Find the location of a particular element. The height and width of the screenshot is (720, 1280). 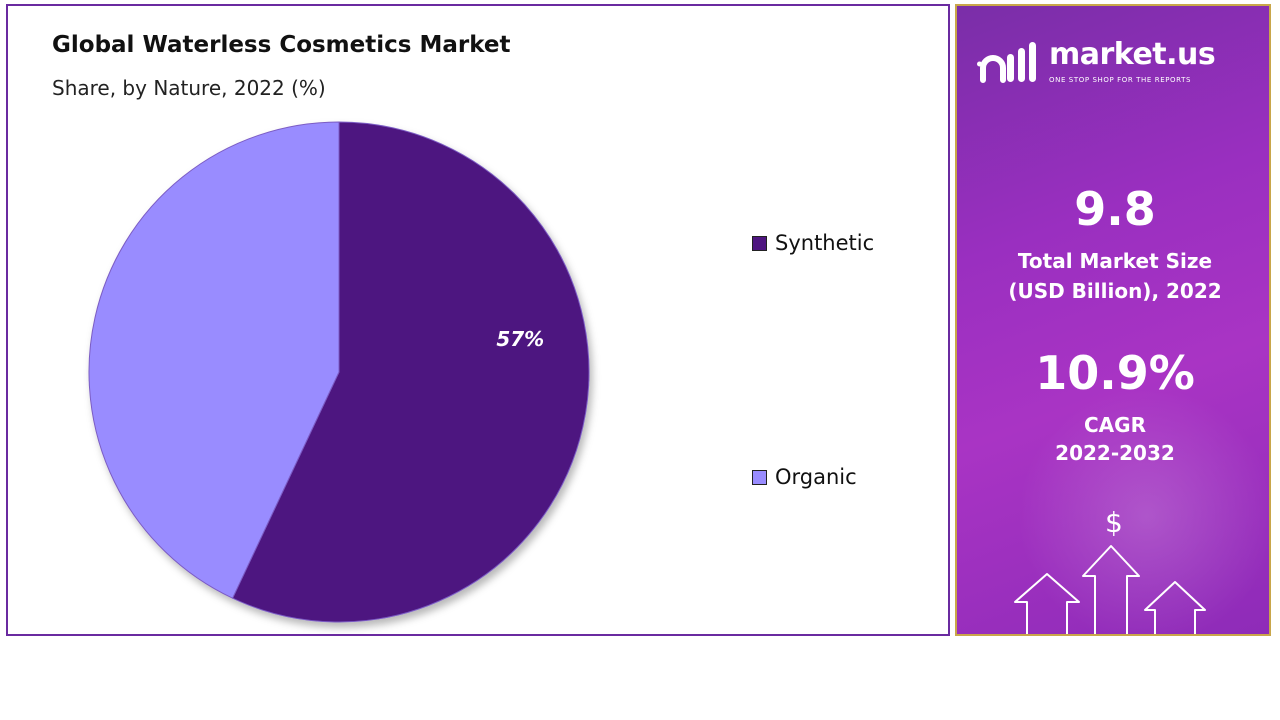

dollar-sign-icon: $ is located at coordinates (1114, 522).